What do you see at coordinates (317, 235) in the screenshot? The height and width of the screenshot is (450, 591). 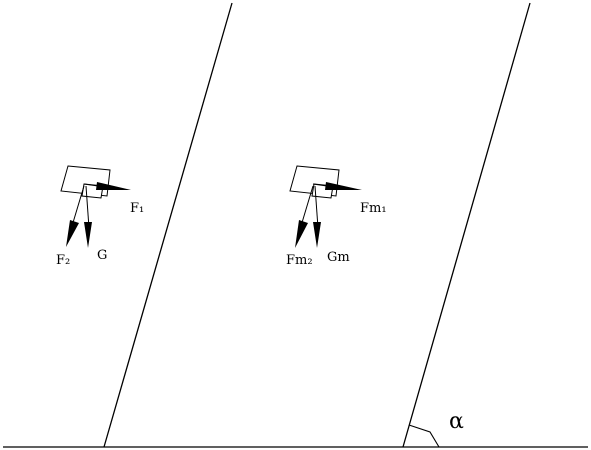 I see `gm-arrow-head` at bounding box center [317, 235].